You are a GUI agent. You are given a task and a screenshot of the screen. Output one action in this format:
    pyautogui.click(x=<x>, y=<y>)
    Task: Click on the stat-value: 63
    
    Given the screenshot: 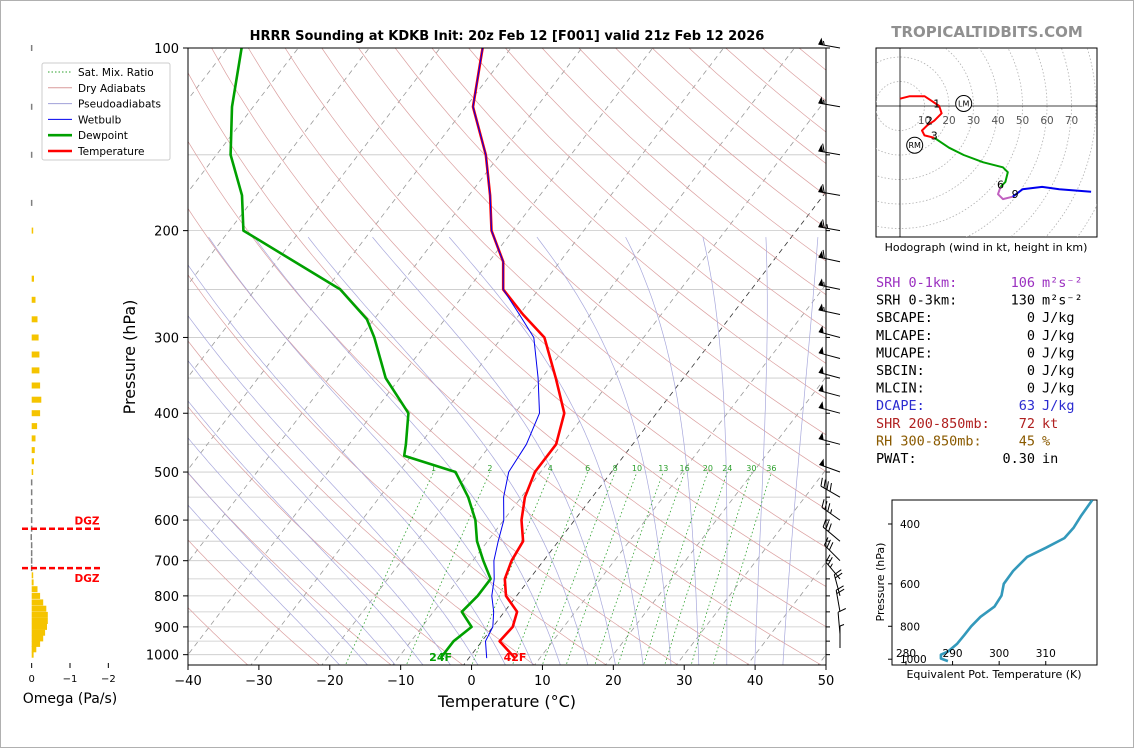 What is the action you would take?
    pyautogui.click(x=1027, y=406)
    